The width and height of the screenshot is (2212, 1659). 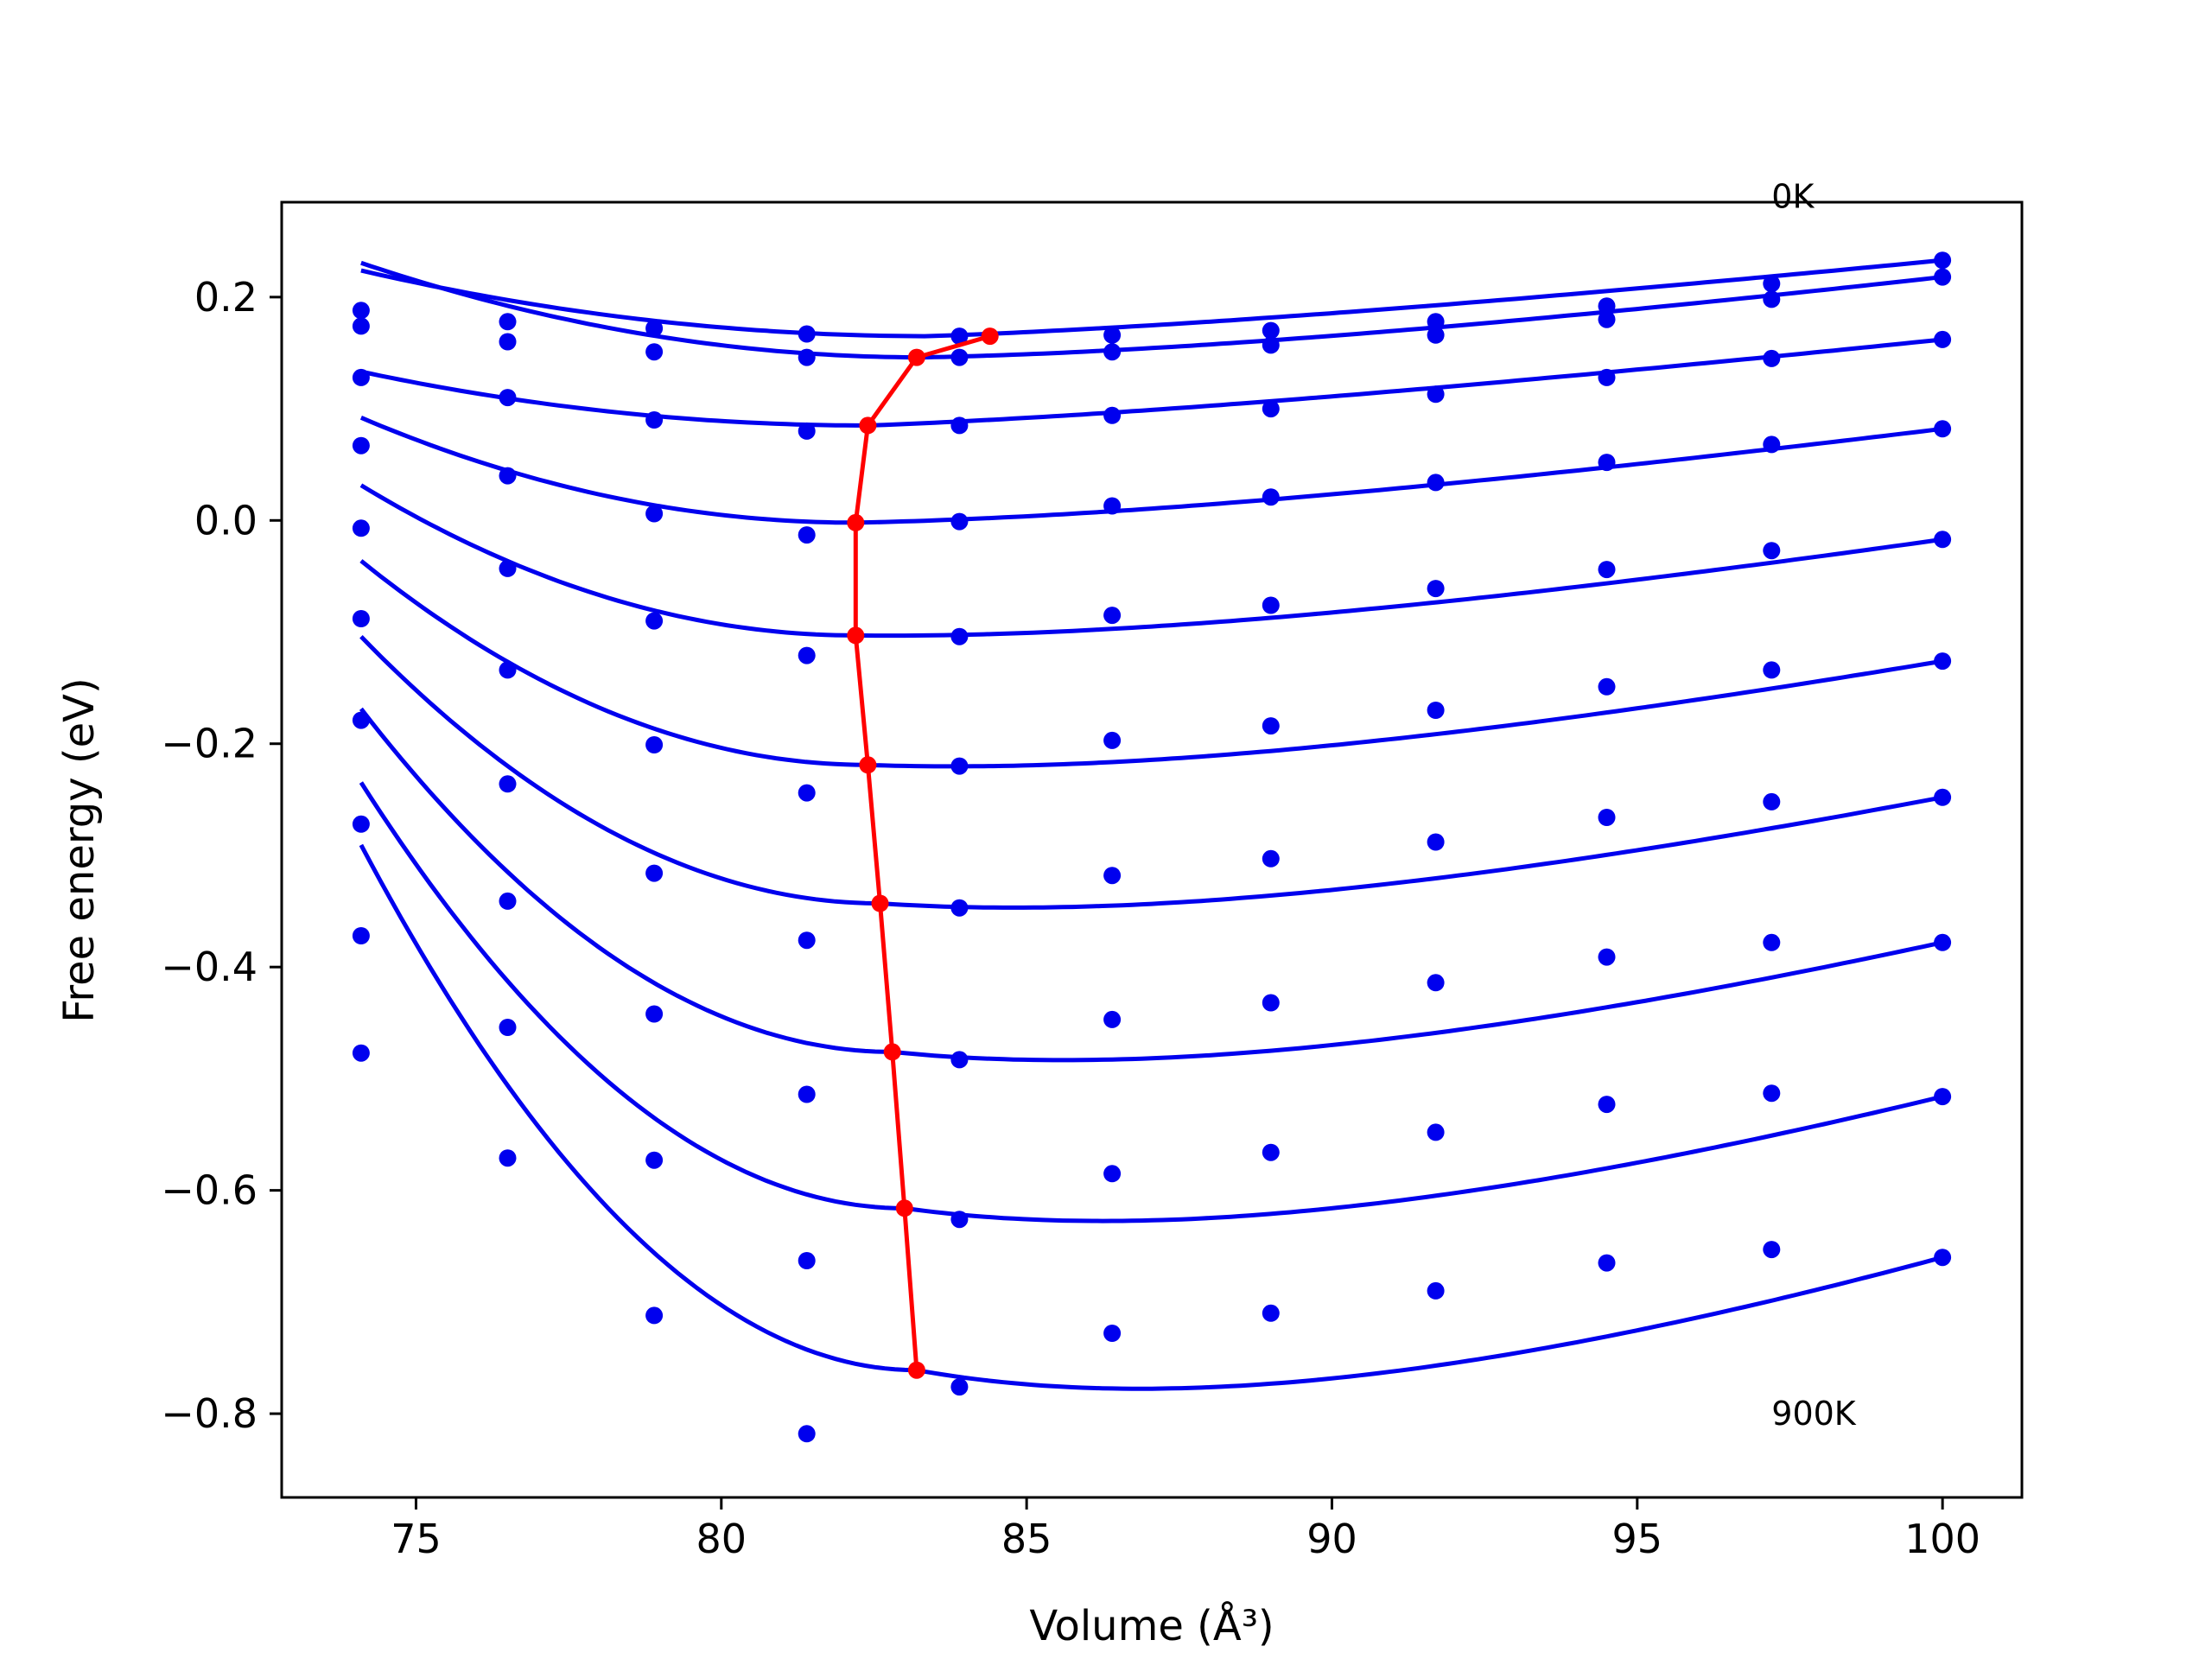 What do you see at coordinates (225, 520) in the screenshot?
I see `y-tick-label: 0.0` at bounding box center [225, 520].